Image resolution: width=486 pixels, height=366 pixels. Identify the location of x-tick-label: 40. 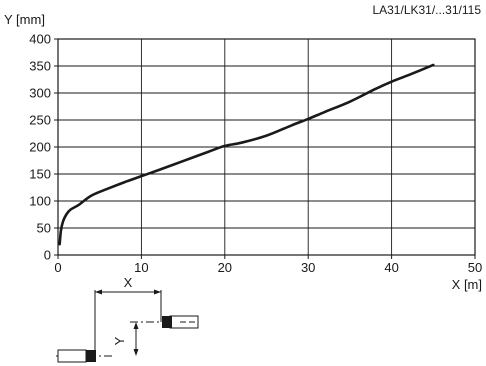
(391, 267).